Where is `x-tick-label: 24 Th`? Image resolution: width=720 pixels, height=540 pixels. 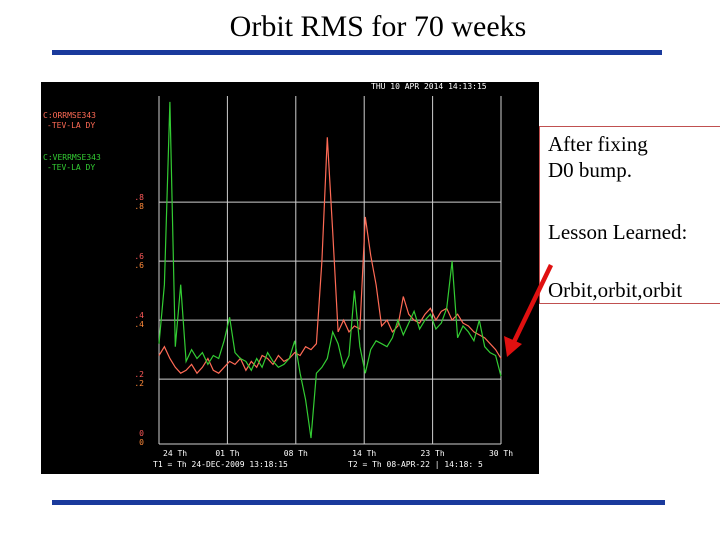 x-tick-label: 24 Th is located at coordinates (175, 453).